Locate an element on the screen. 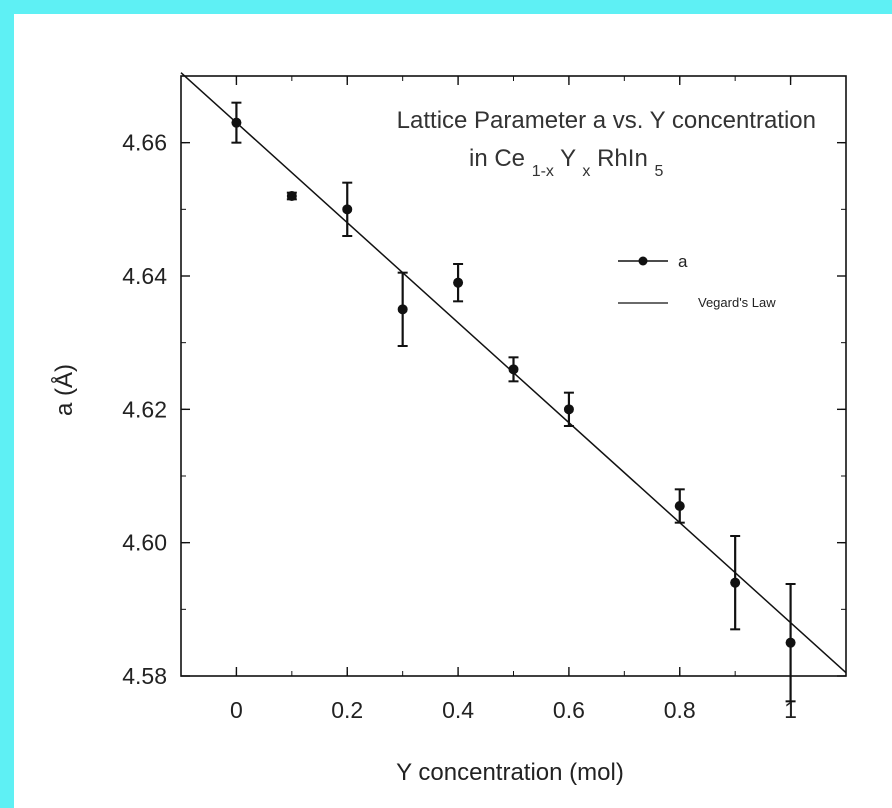 This screenshot has height=808, width=892. legend-marker-dot is located at coordinates (643, 261).